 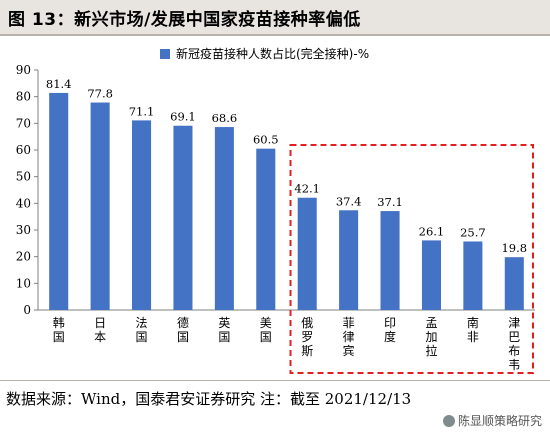 What do you see at coordinates (183, 117) in the screenshot?
I see `data-label: 69.1` at bounding box center [183, 117].